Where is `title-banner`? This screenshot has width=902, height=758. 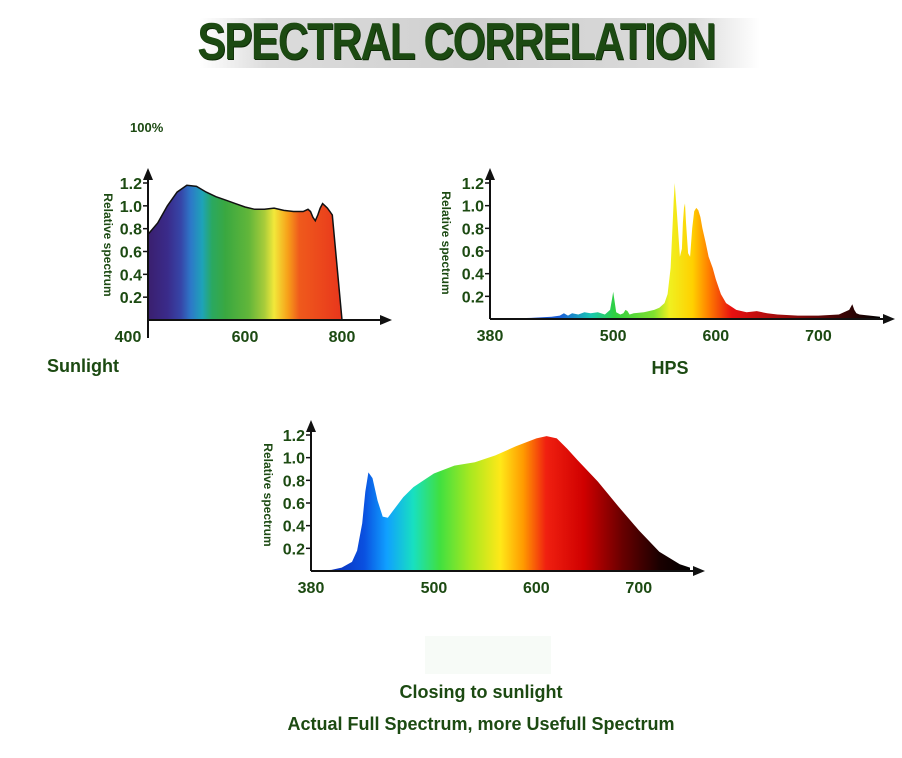 title-banner is located at coordinates (480, 43).